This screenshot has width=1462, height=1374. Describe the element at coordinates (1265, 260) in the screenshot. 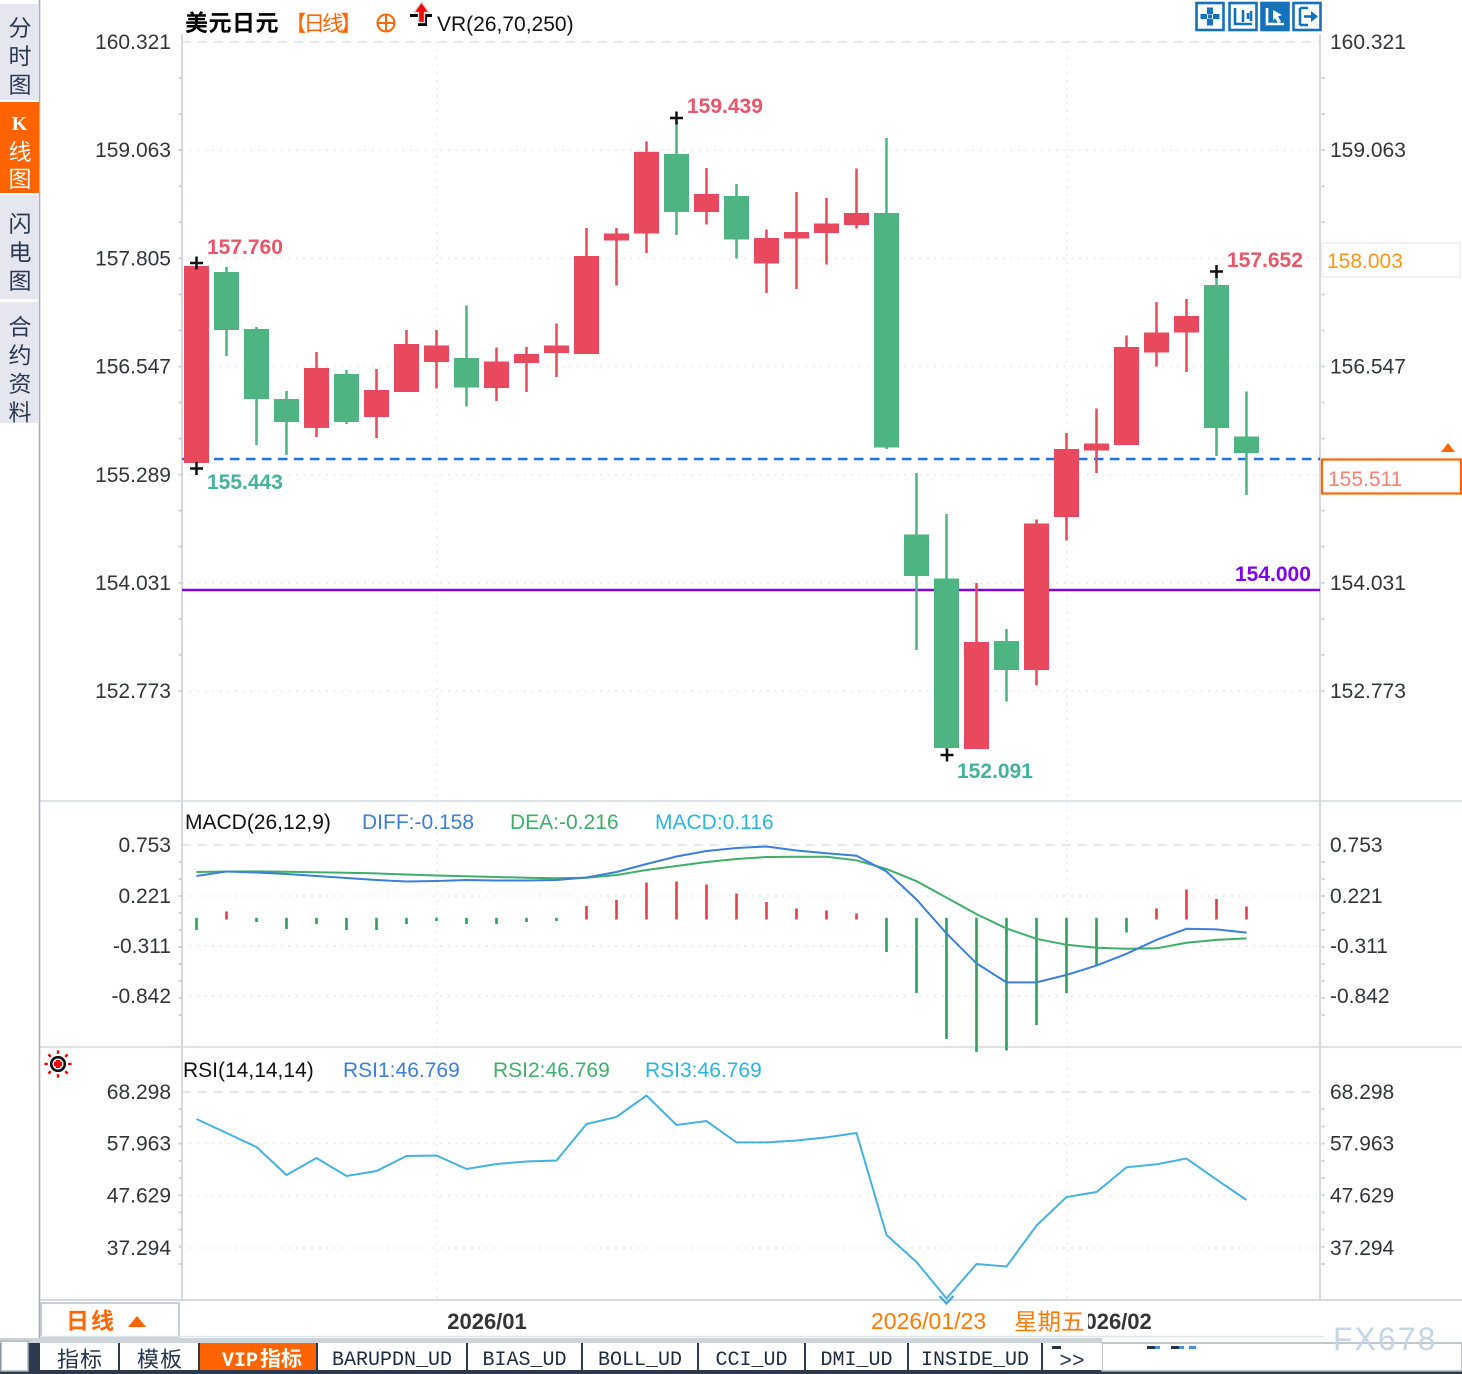

I see `svg-text: 157.652` at that location.